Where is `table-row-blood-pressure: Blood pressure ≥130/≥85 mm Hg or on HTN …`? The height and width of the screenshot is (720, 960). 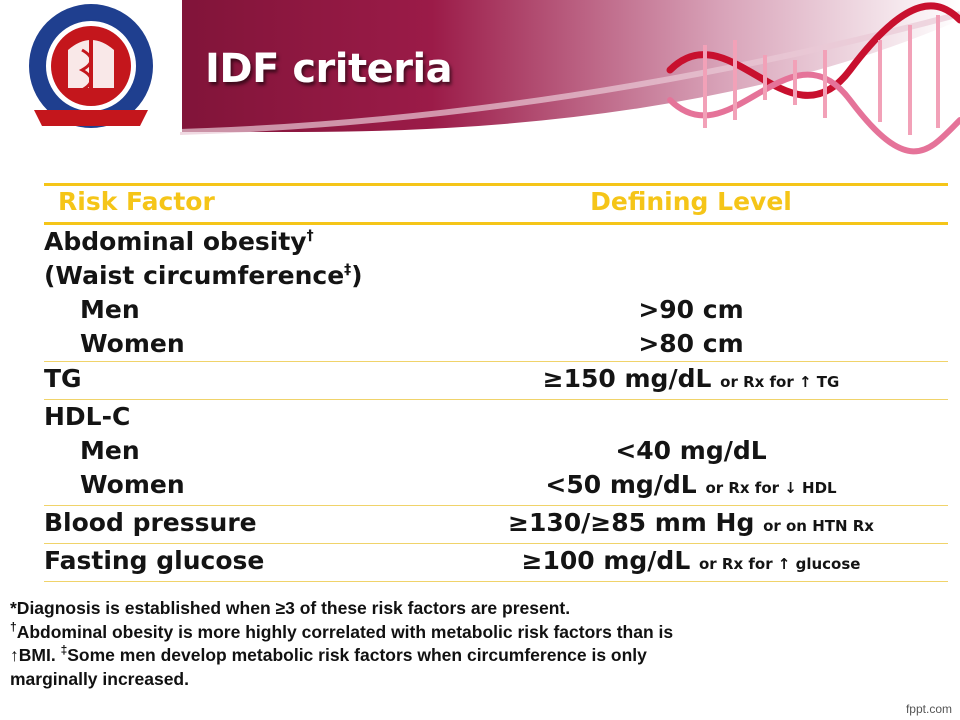 table-row-blood-pressure: Blood pressure ≥130/≥85 mm Hg or on HTN … is located at coordinates (496, 524).